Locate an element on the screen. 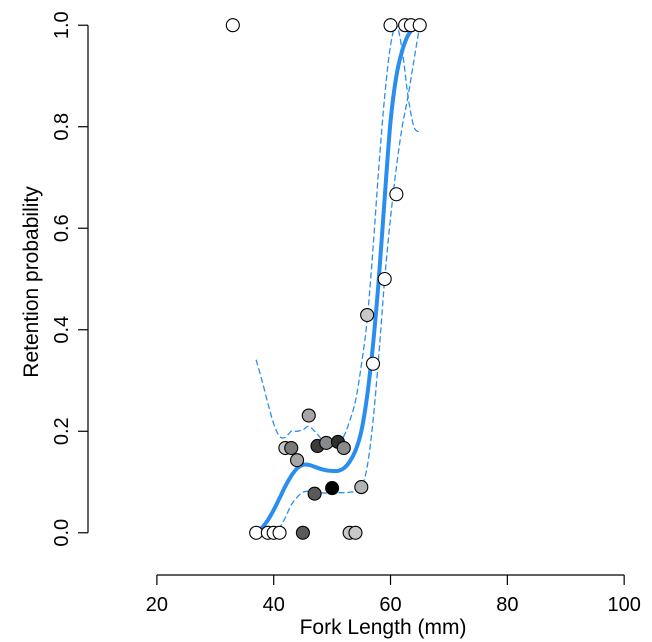 The image size is (652, 642). y-tick-label: 0.8 is located at coordinates (62, 127).